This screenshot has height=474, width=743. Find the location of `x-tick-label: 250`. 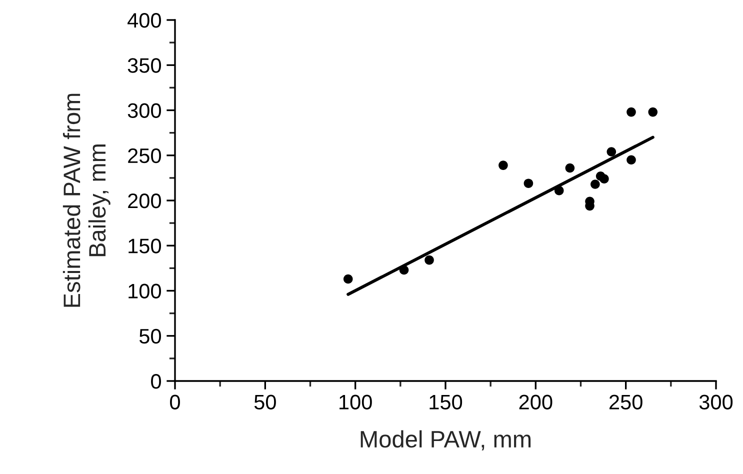

x-tick-label: 250 is located at coordinates (626, 402).